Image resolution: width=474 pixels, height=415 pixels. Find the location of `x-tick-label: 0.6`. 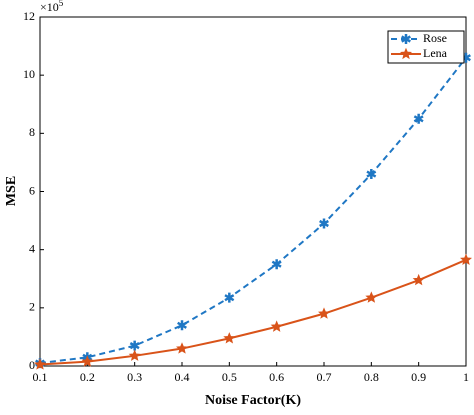

x-tick-label: 0.6 is located at coordinates (276, 377).